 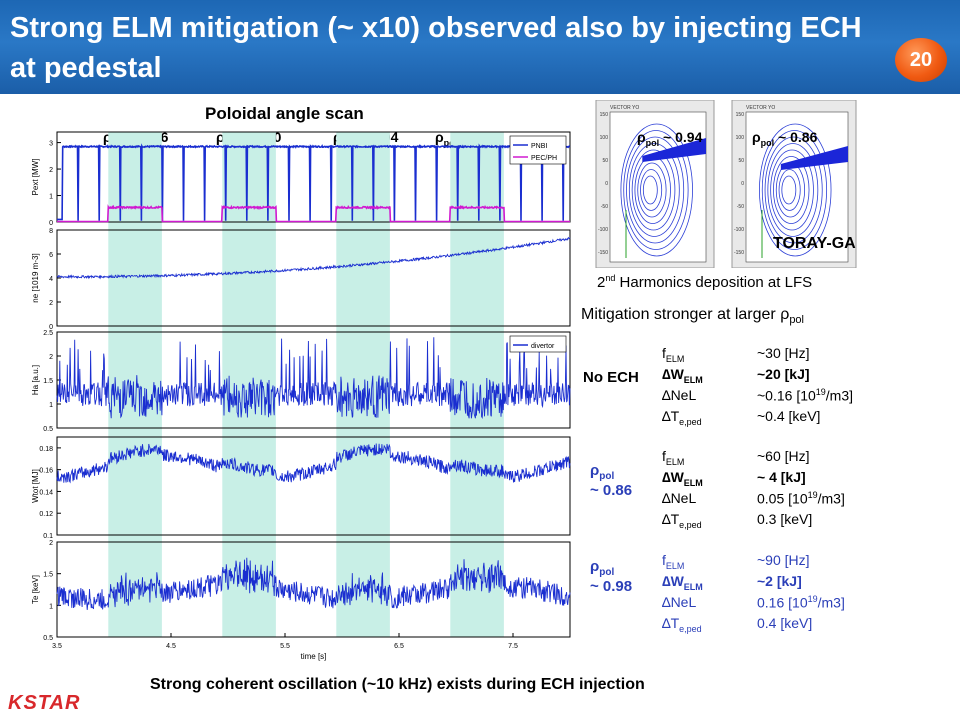 What do you see at coordinates (44, 703) in the screenshot?
I see `kstar-logo: KSTAR` at bounding box center [44, 703].